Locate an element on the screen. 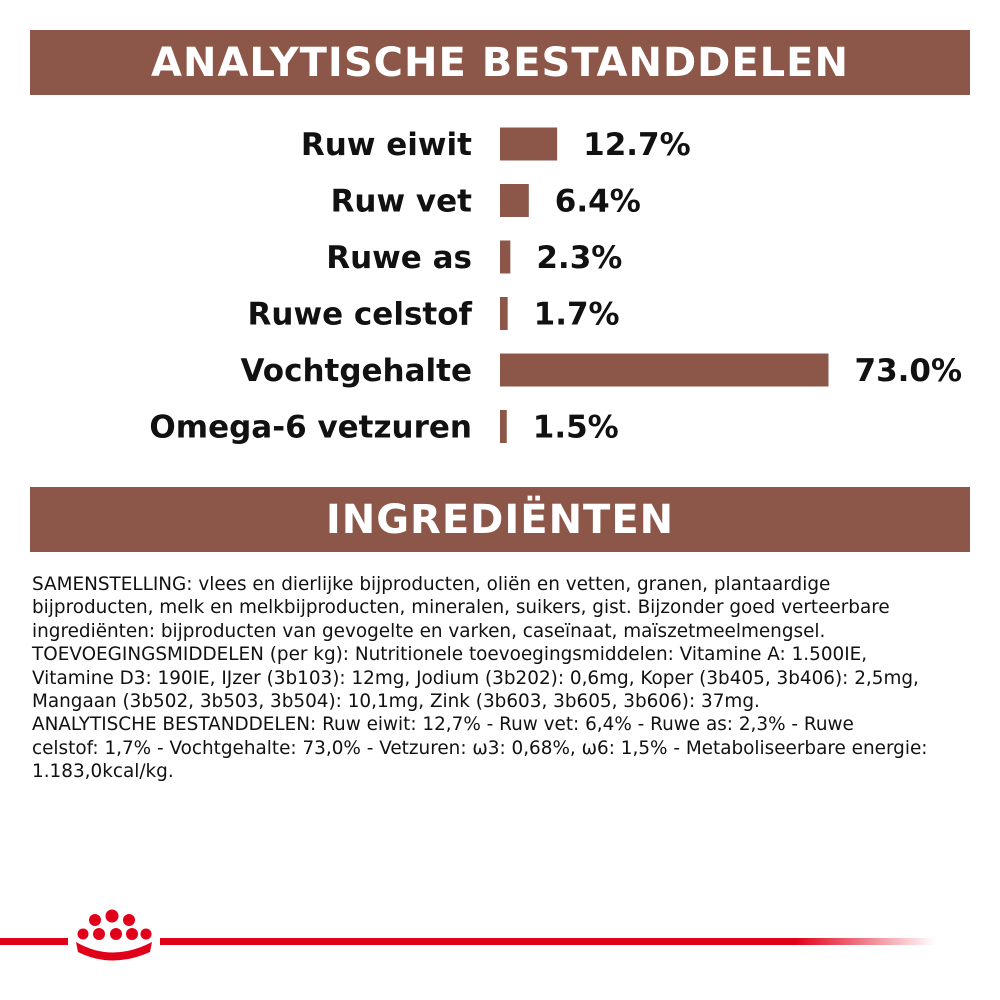 This screenshot has width=1000, height=1000. analytic-title-text: ANALYTISCHE BESTANDDELEN is located at coordinates (500, 62).